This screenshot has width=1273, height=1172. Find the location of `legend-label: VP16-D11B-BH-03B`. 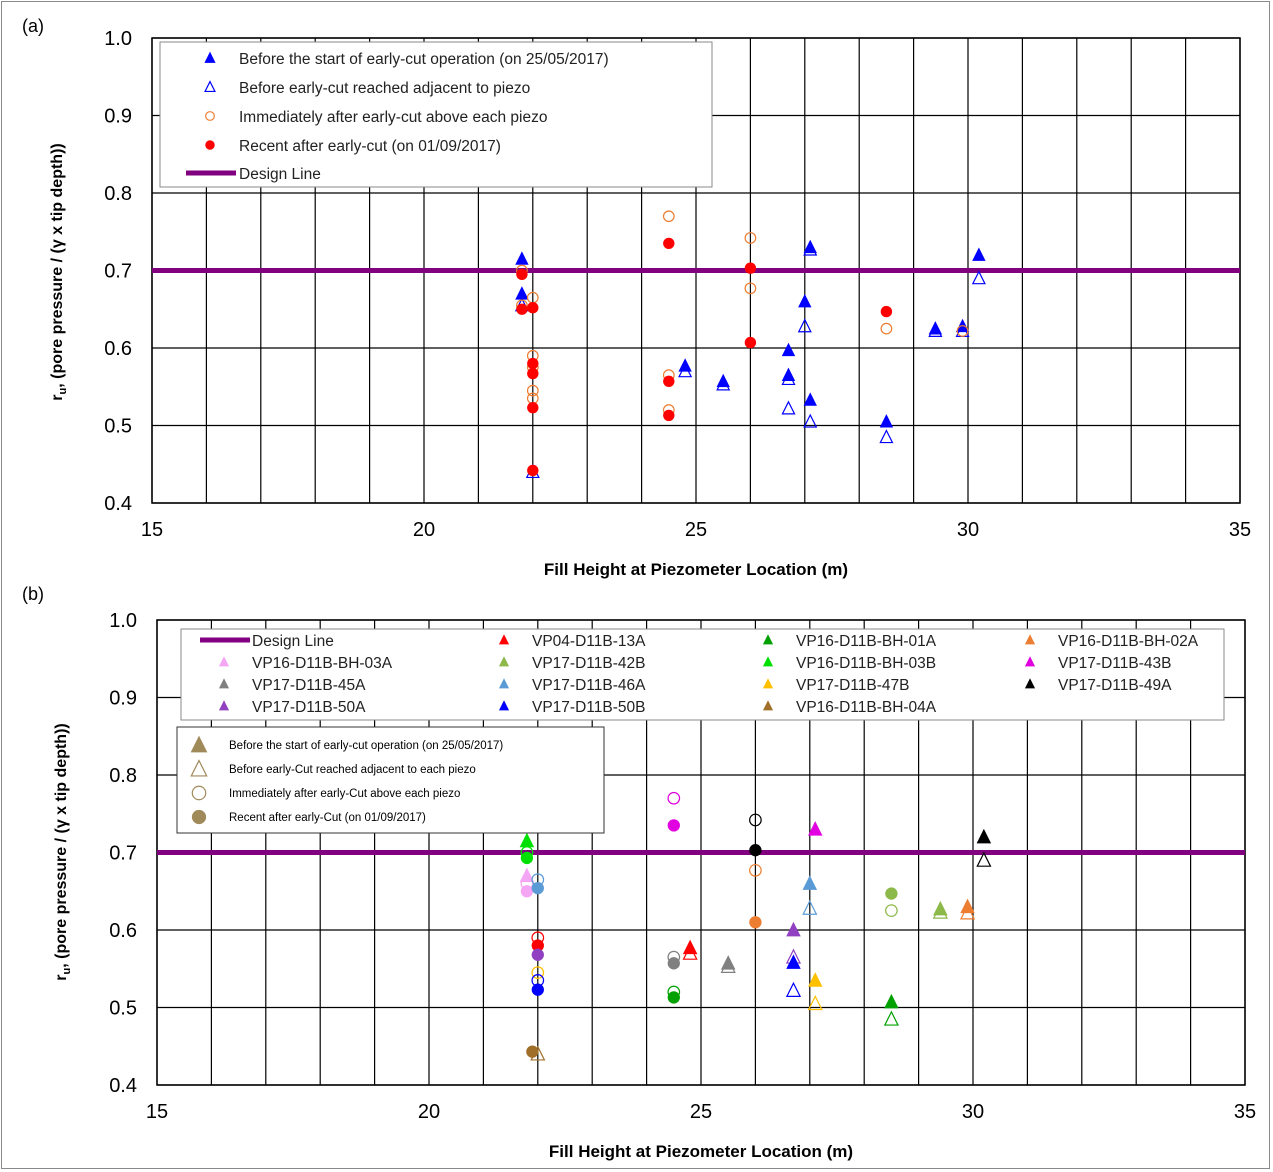

legend-label: VP16-D11B-BH-03B is located at coordinates (866, 663).